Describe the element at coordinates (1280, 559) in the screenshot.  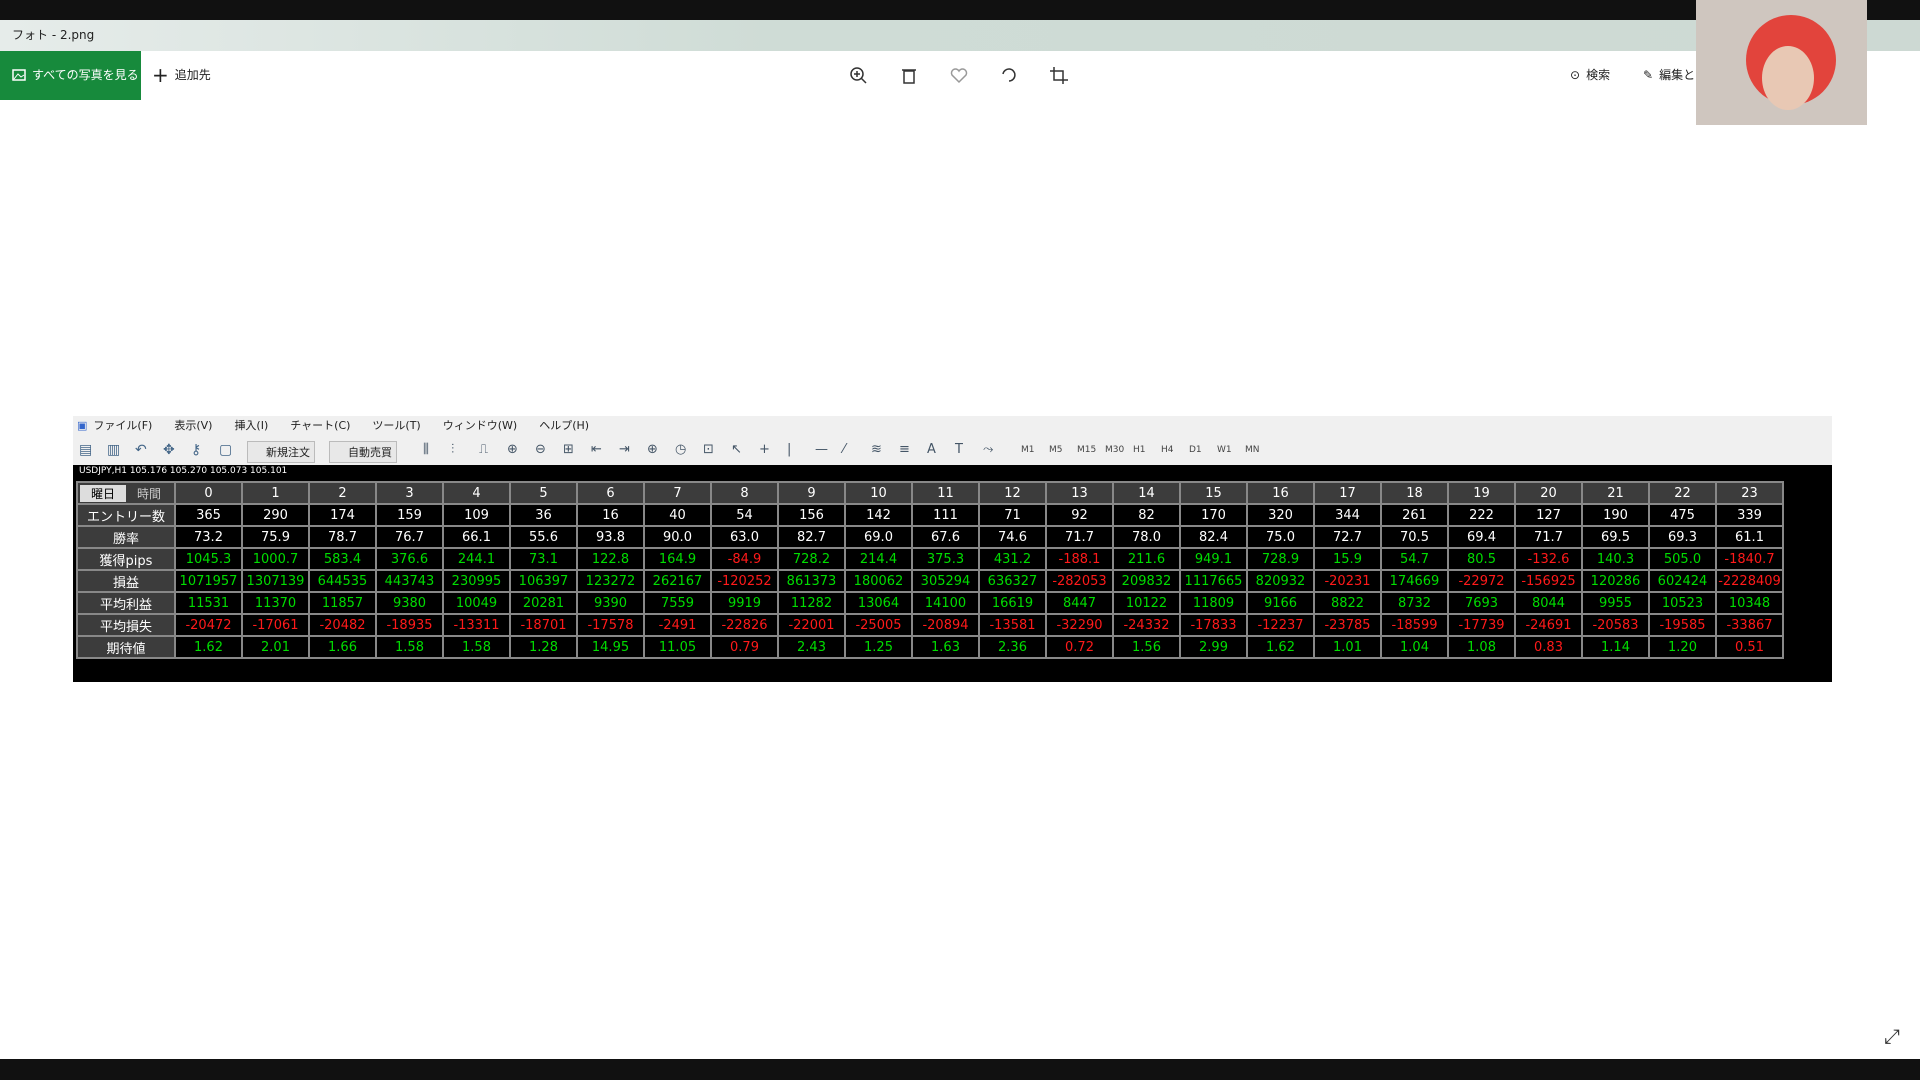
I see `data-cell: 728.9` at that location.